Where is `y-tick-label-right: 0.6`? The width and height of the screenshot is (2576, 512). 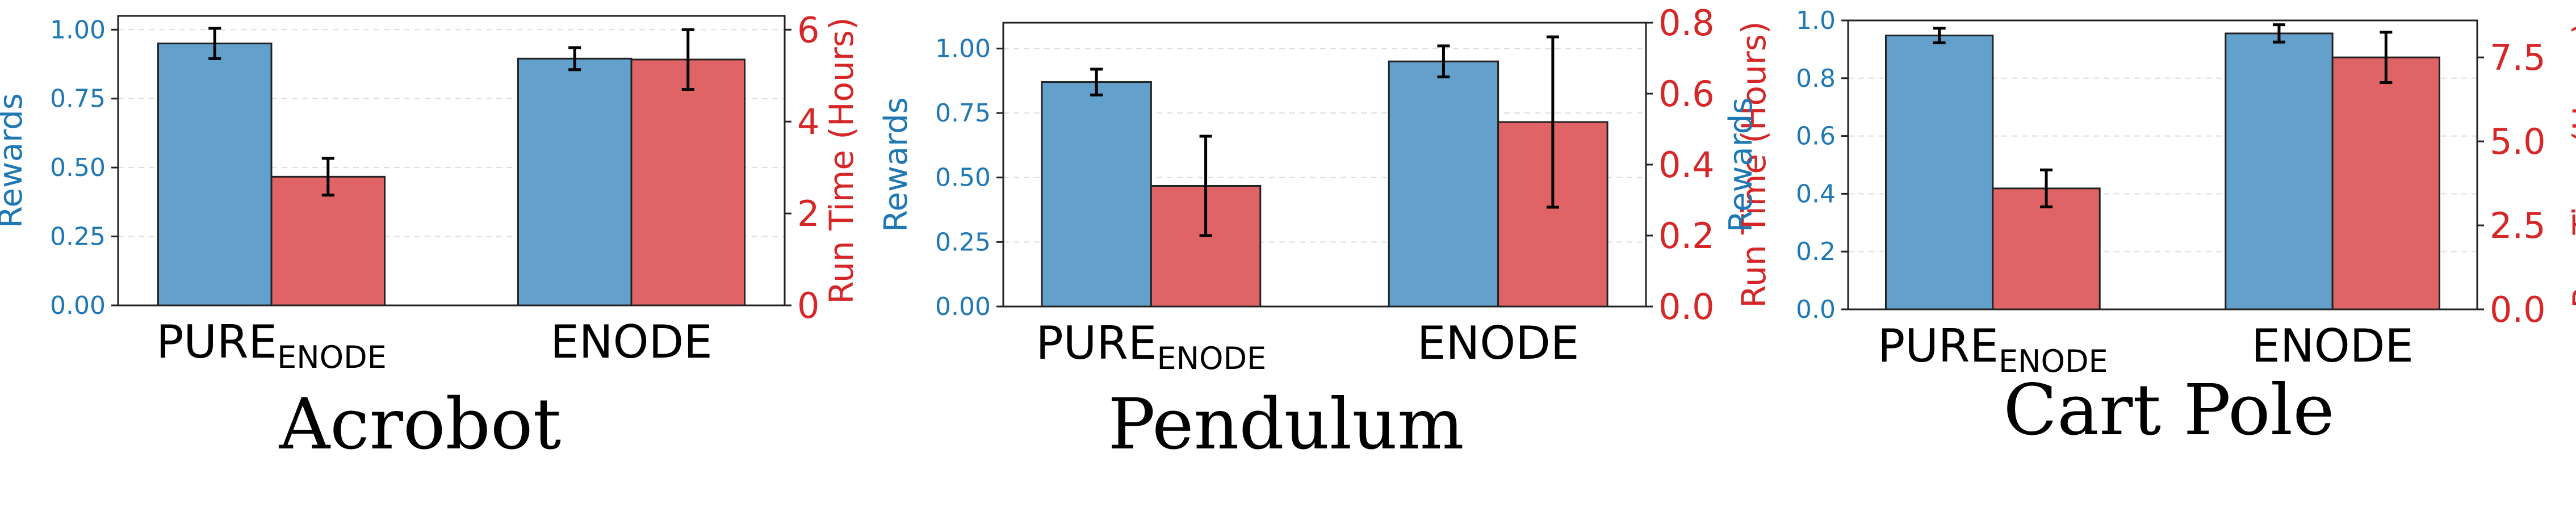
y-tick-label-right: 0.6 is located at coordinates (1686, 94).